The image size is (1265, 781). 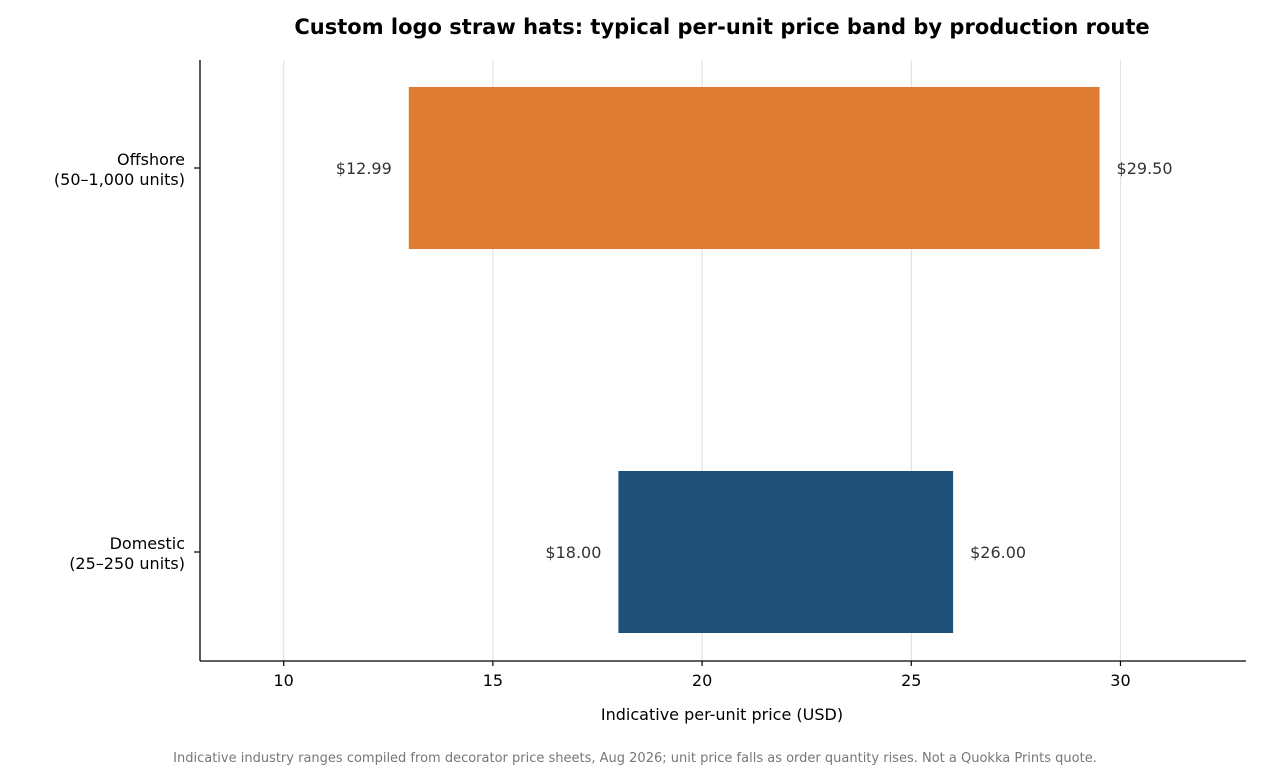 I want to click on x-tick-label-1: 15, so click(x=493, y=680).